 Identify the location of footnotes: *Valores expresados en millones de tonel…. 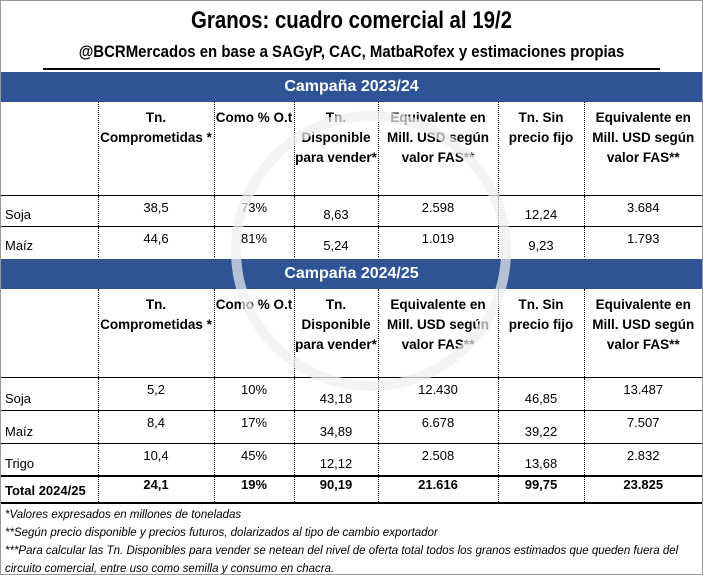
(351, 539).